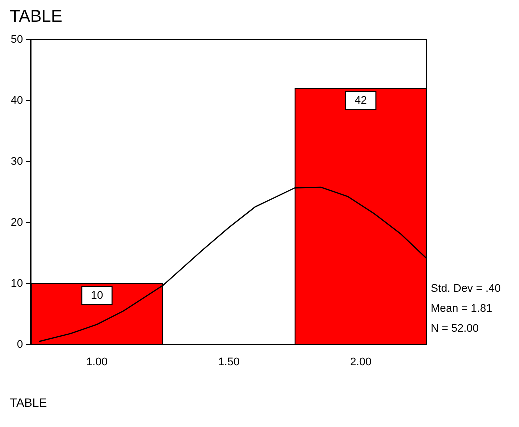 The width and height of the screenshot is (519, 427). What do you see at coordinates (17, 162) in the screenshot?
I see `y-tick-label: 30` at bounding box center [17, 162].